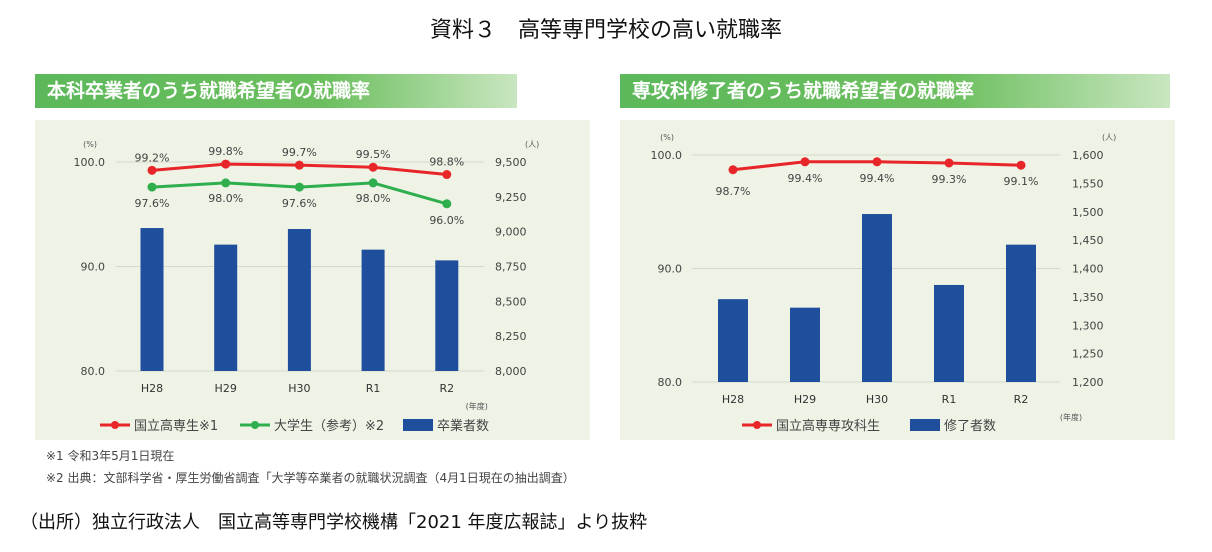 The width and height of the screenshot is (1212, 552). What do you see at coordinates (828, 426) in the screenshot?
I see `legend-label: 国立高専専攻科生` at bounding box center [828, 426].